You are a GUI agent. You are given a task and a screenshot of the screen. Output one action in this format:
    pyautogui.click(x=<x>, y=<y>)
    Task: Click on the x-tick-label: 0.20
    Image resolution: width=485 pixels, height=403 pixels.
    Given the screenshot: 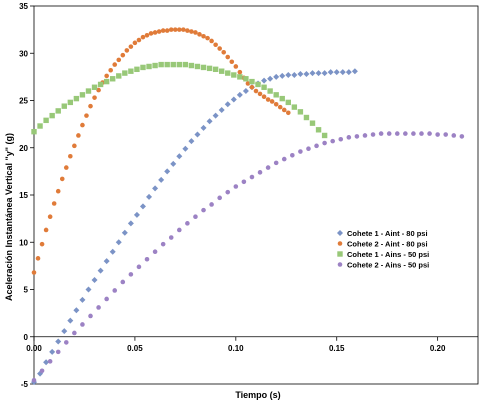 What is the action you would take?
    pyautogui.click(x=438, y=348)
    